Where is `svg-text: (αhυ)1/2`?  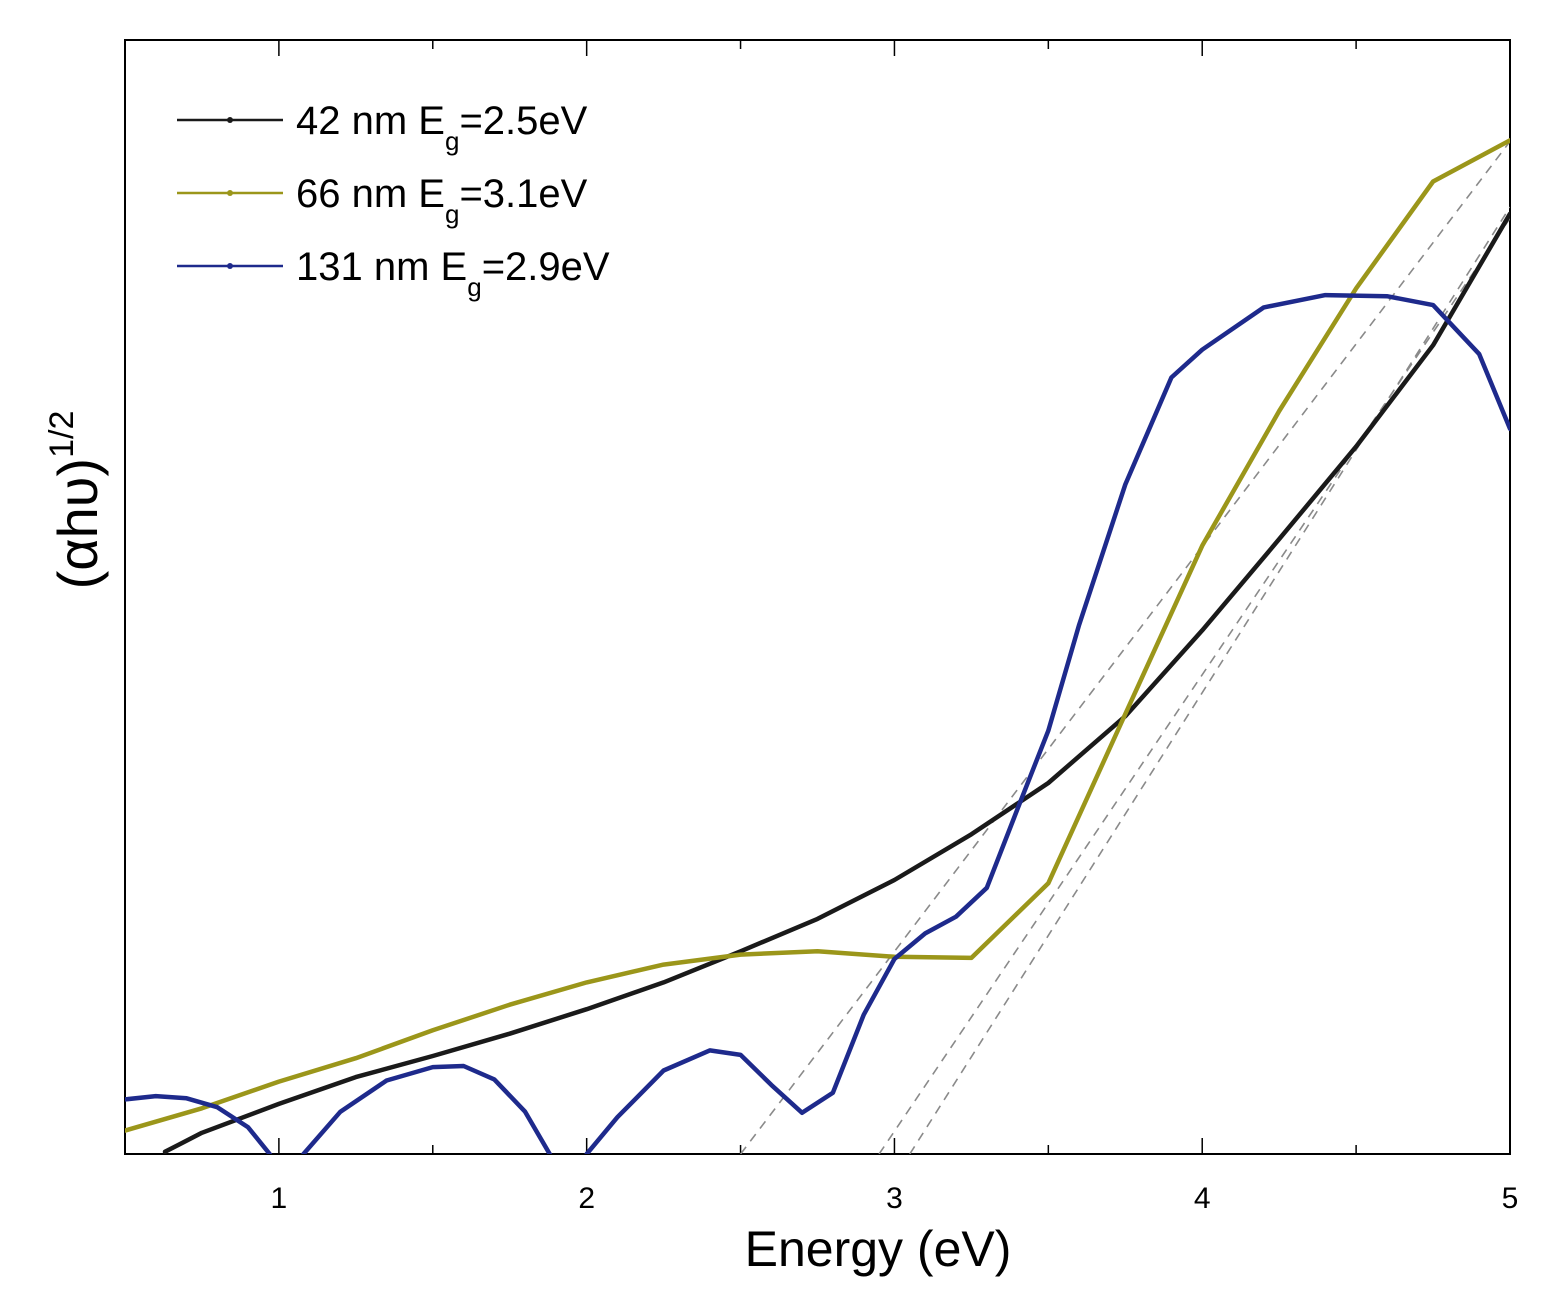
svg-text: (αhυ)1/2 is located at coordinates (76, 500).